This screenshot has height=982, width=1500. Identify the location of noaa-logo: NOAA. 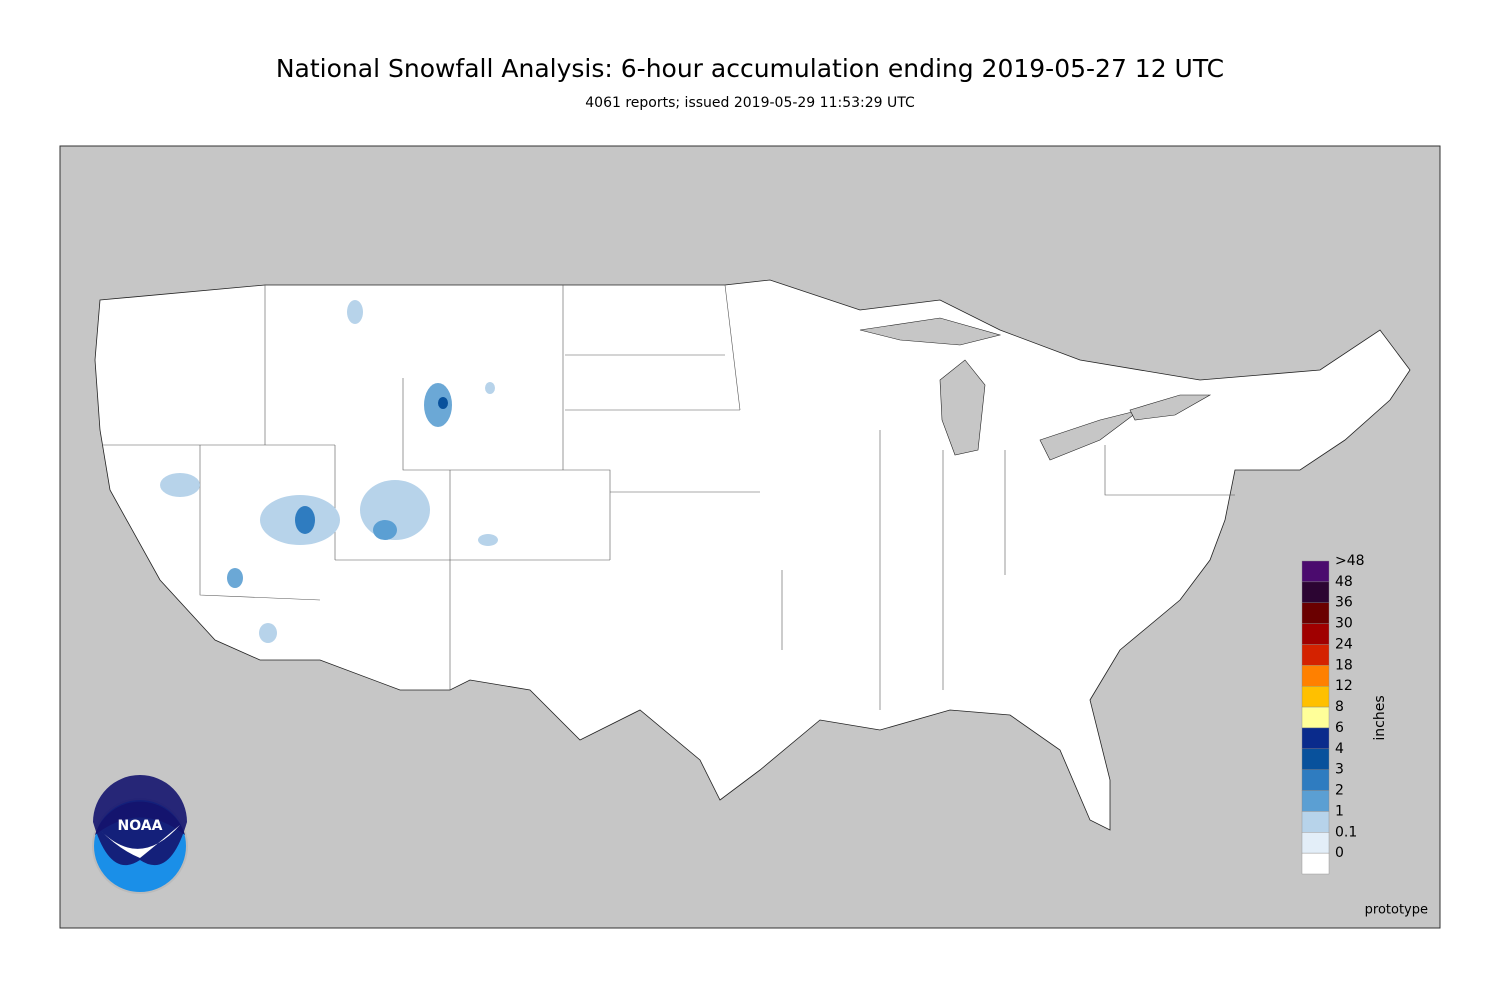
(140, 834).